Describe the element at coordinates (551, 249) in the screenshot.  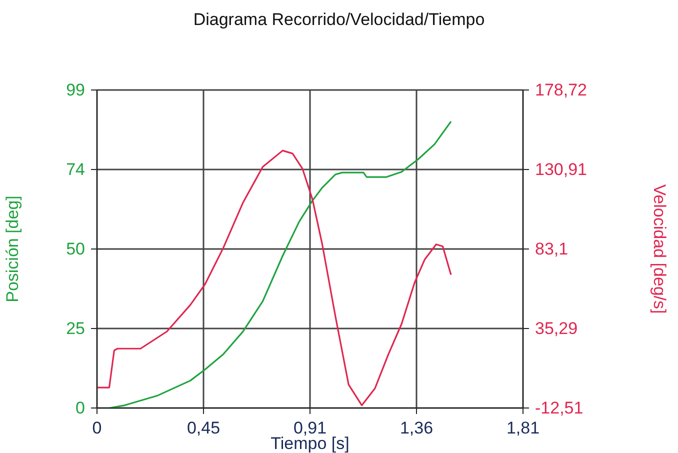
I see `y2-tick-label: 83,1` at that location.